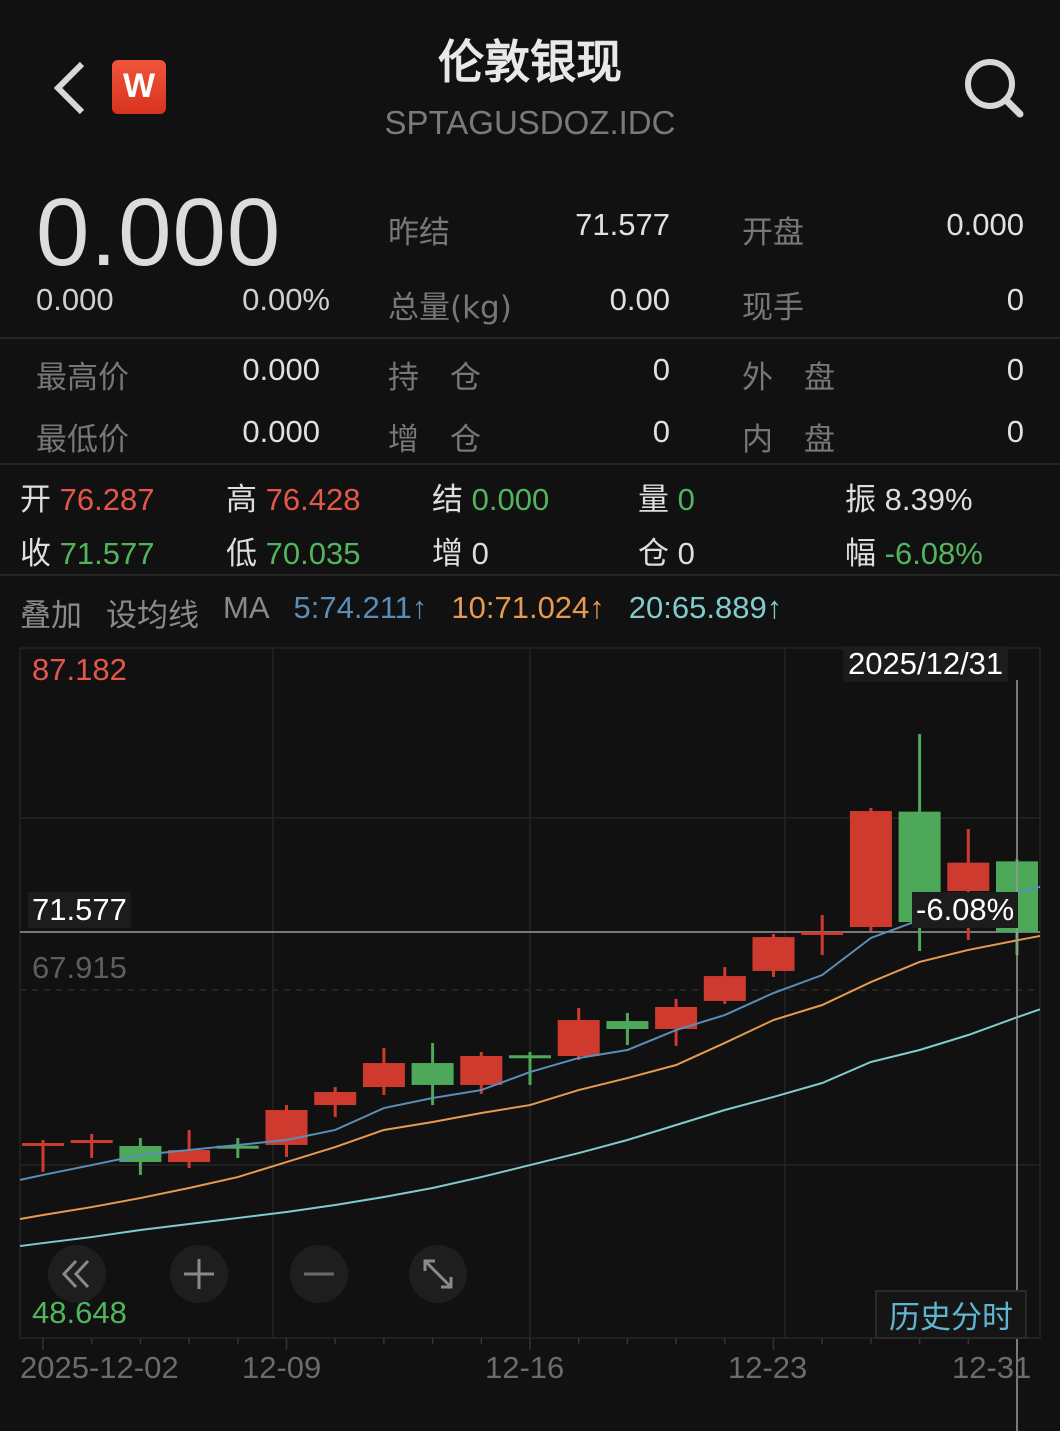  Describe the element at coordinates (447, 553) in the screenshot. I see `ohlc-label: 增` at that location.